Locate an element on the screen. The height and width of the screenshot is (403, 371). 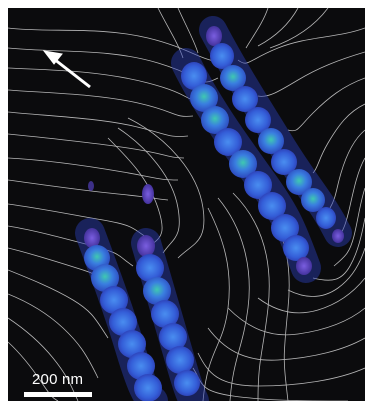
field-direction-arrow-icon is located at coordinates (66, 69).